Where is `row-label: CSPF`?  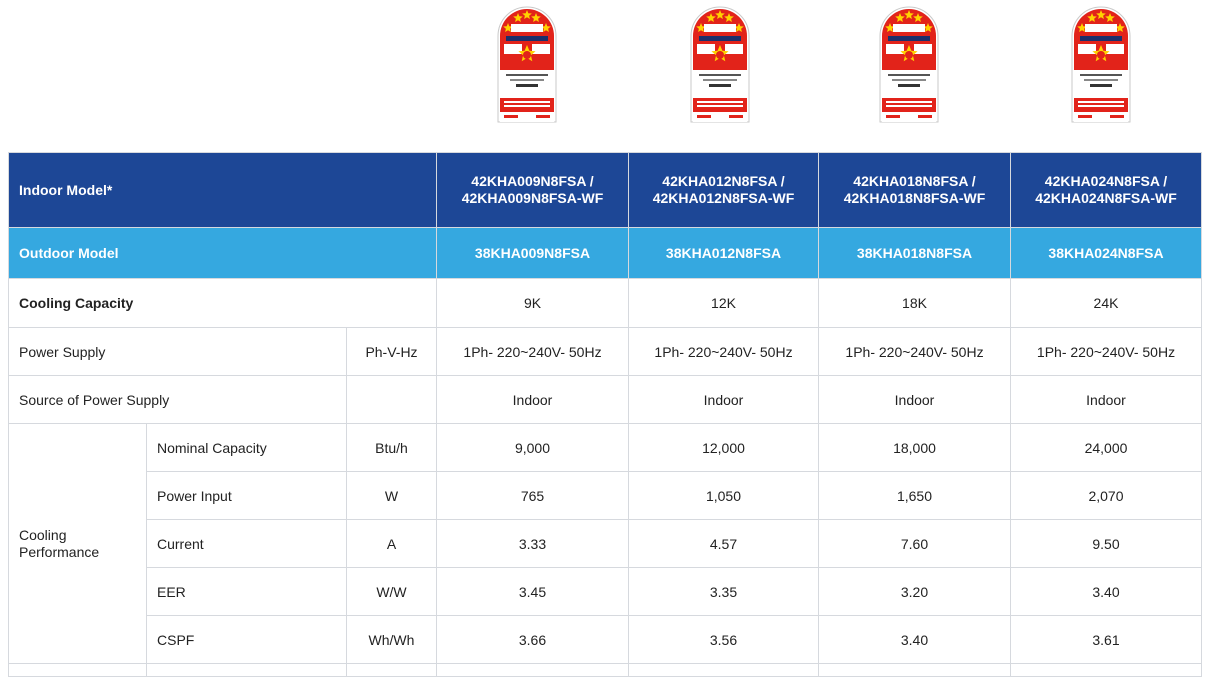 row-label: CSPF is located at coordinates (246, 639).